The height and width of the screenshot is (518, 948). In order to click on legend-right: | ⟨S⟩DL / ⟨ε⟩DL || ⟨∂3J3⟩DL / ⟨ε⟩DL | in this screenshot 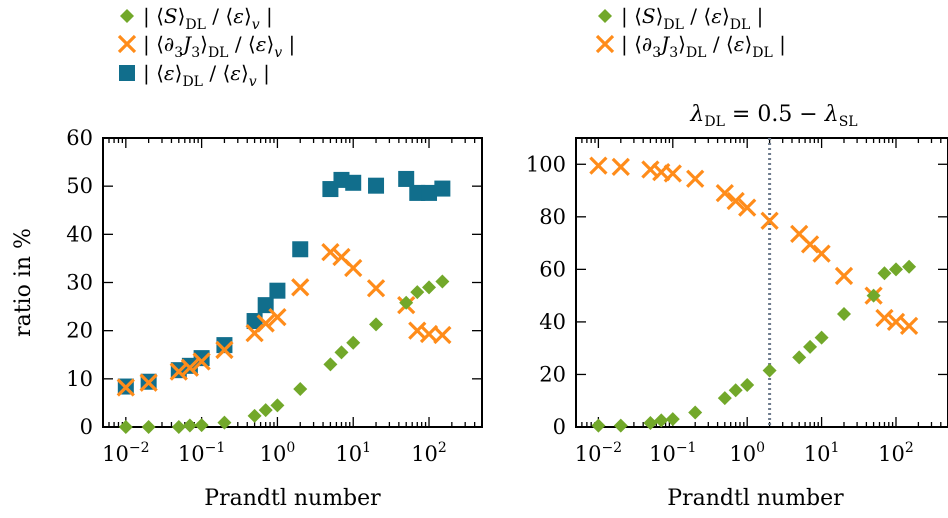, I will do `click(690, 32)`.